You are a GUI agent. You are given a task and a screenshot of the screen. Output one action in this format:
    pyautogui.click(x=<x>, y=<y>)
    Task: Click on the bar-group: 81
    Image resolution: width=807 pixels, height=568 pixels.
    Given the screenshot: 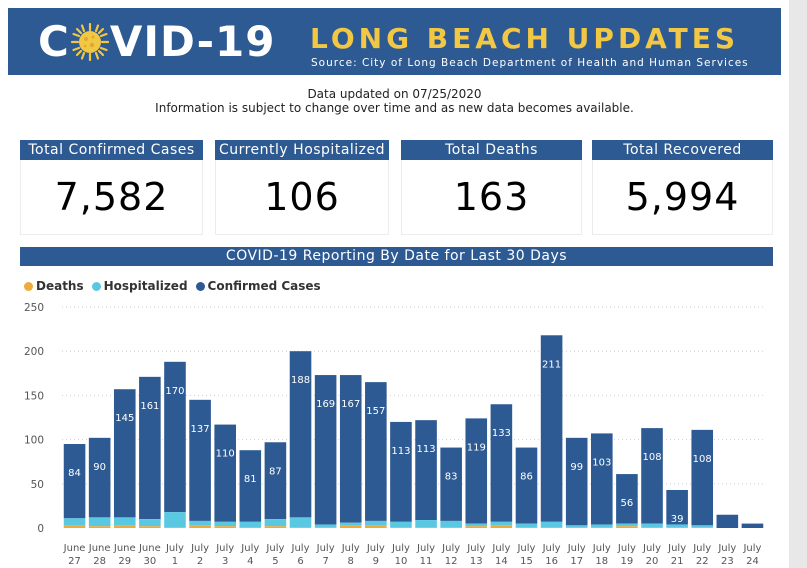 What is the action you would take?
    pyautogui.click(x=250, y=489)
    